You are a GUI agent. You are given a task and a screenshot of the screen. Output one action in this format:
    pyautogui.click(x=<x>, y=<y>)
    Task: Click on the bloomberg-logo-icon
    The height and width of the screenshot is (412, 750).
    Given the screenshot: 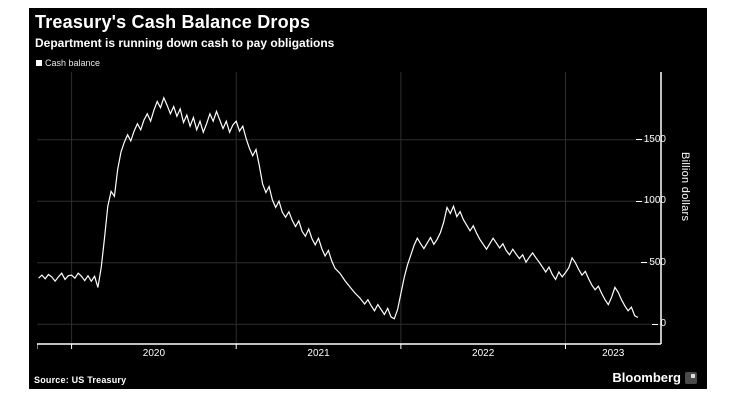 What is the action you would take?
    pyautogui.click(x=691, y=377)
    